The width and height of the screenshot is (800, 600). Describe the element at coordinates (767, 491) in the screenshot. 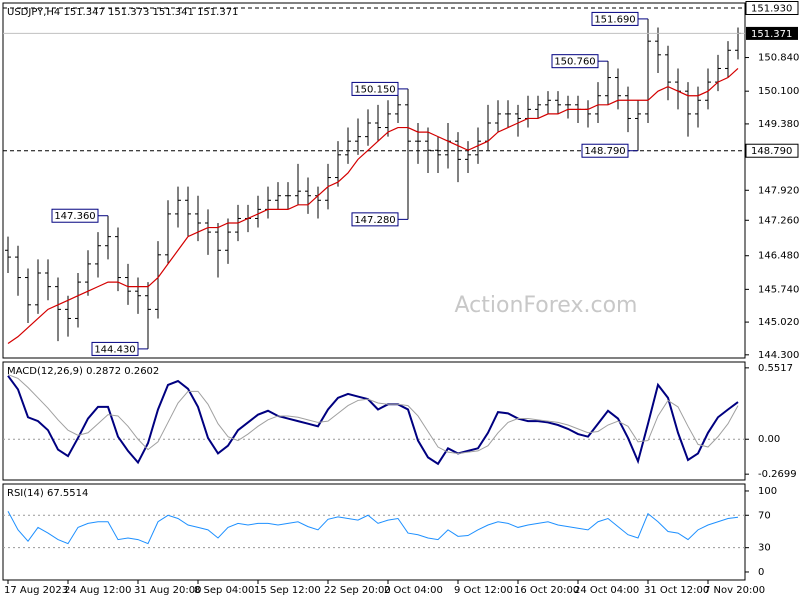

I see `y-tick-label: 100` at that location.